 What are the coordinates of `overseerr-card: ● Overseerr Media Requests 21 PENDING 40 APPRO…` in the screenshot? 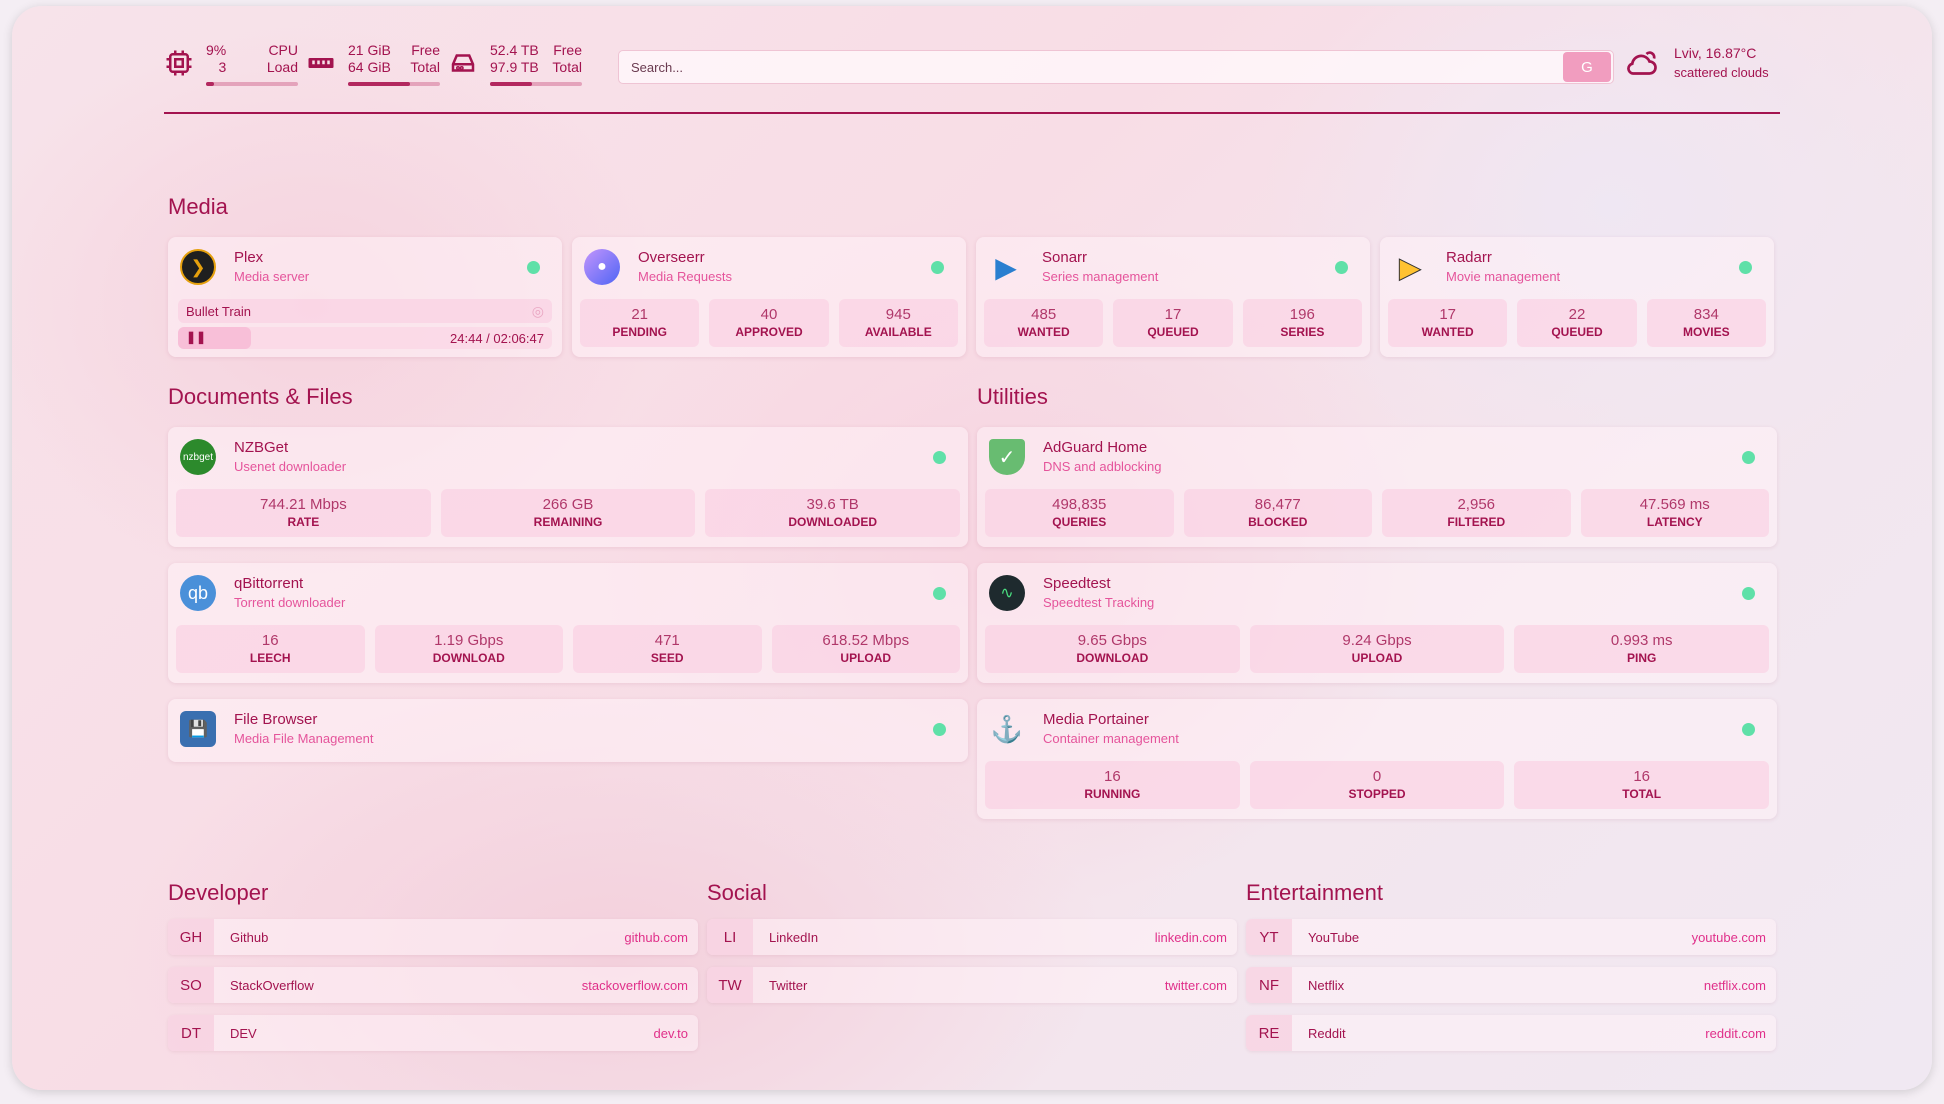 It's located at (769, 297).